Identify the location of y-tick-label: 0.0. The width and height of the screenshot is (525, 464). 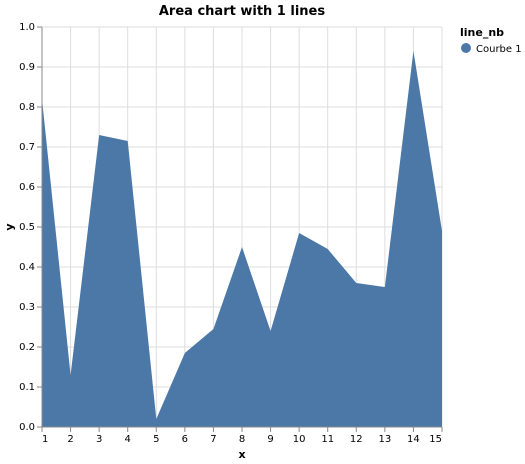
(27, 427).